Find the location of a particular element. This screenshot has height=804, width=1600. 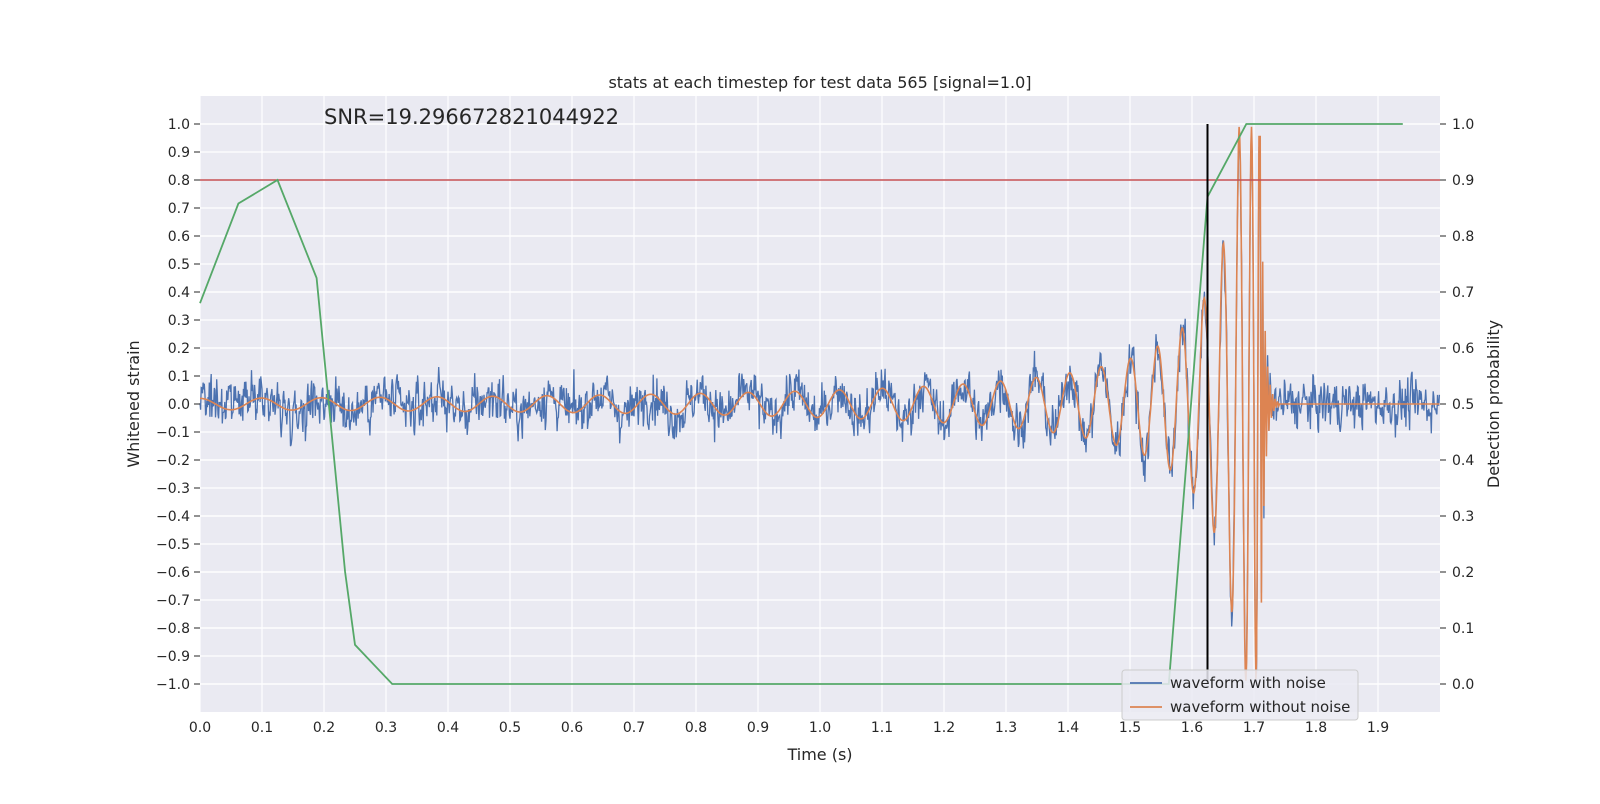

y-tick-label: −0.9 is located at coordinates (173, 657).